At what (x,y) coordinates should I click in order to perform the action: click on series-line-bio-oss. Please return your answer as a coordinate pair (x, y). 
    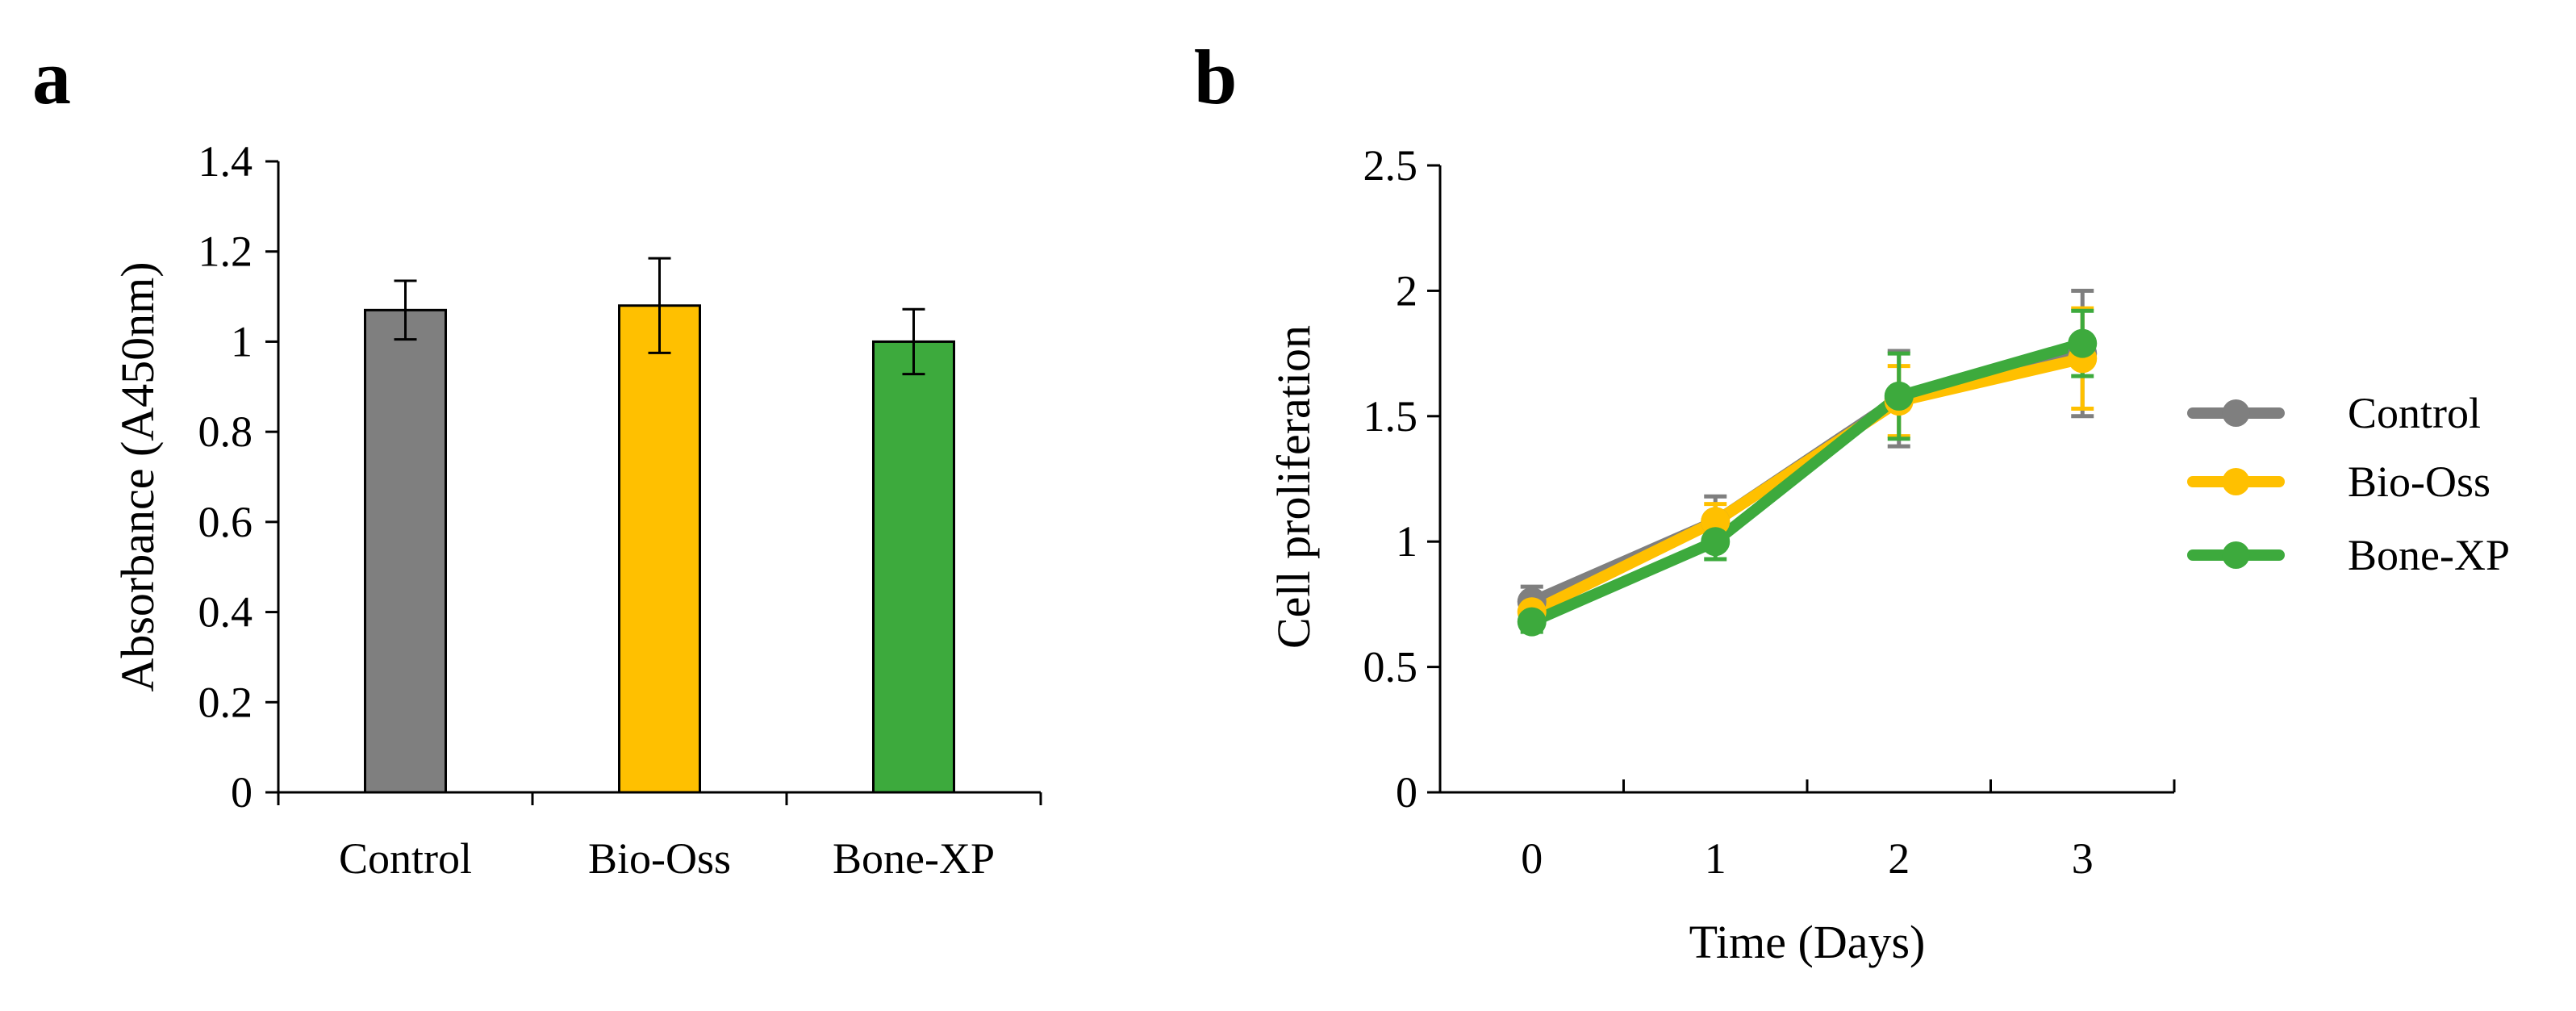
    Looking at the image, I should click on (1807, 485).